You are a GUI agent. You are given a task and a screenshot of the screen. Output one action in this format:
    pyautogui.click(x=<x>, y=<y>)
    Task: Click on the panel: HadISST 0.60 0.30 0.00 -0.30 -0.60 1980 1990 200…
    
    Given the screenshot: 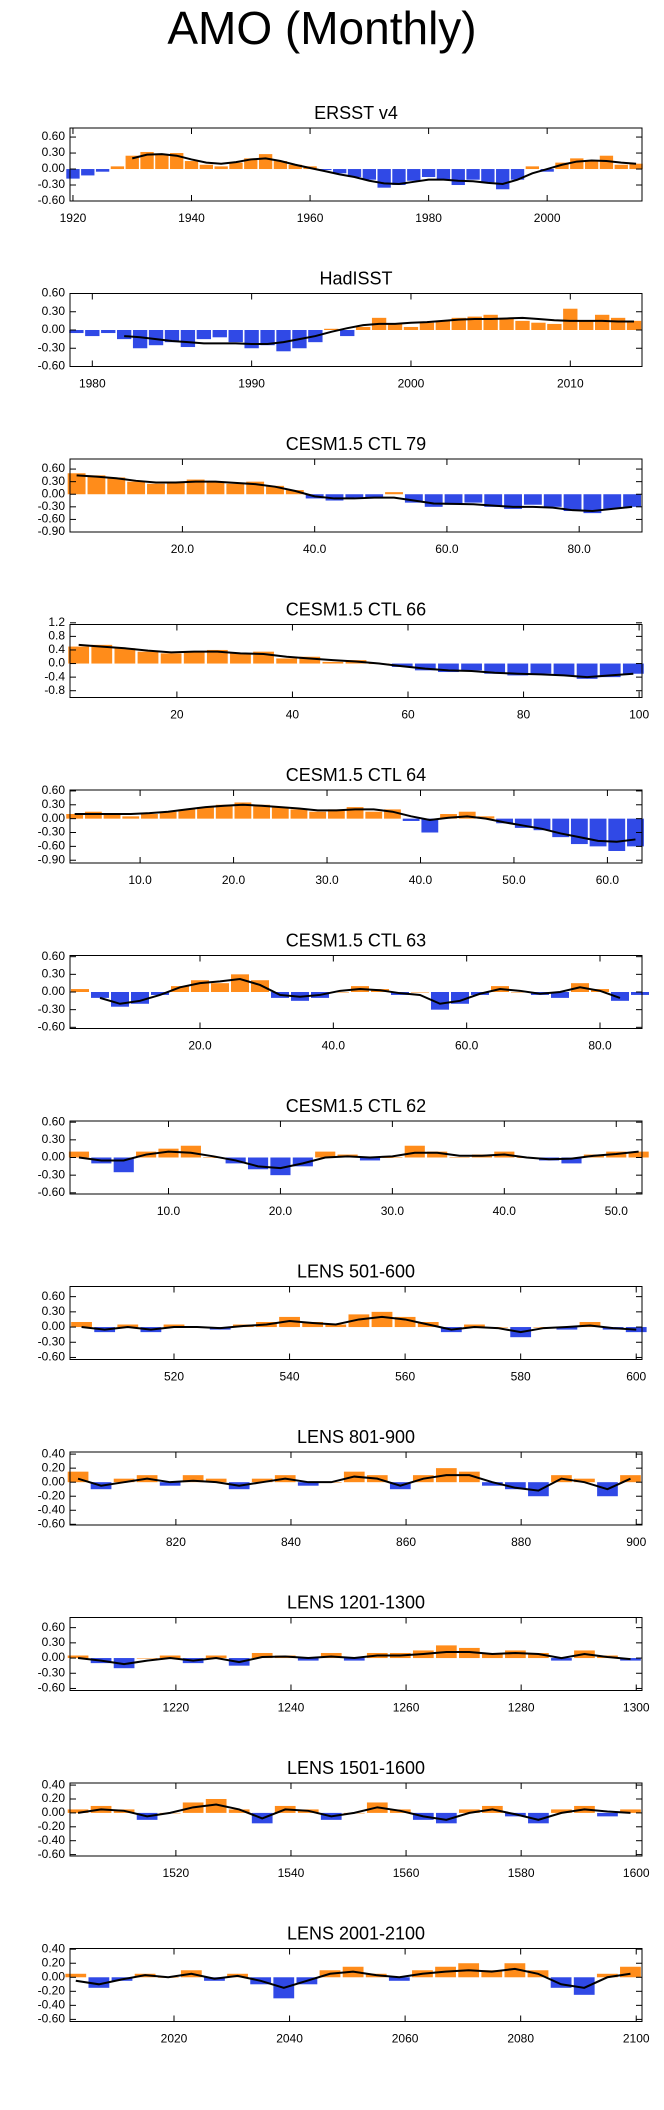 What is the action you would take?
    pyautogui.click(x=340, y=329)
    